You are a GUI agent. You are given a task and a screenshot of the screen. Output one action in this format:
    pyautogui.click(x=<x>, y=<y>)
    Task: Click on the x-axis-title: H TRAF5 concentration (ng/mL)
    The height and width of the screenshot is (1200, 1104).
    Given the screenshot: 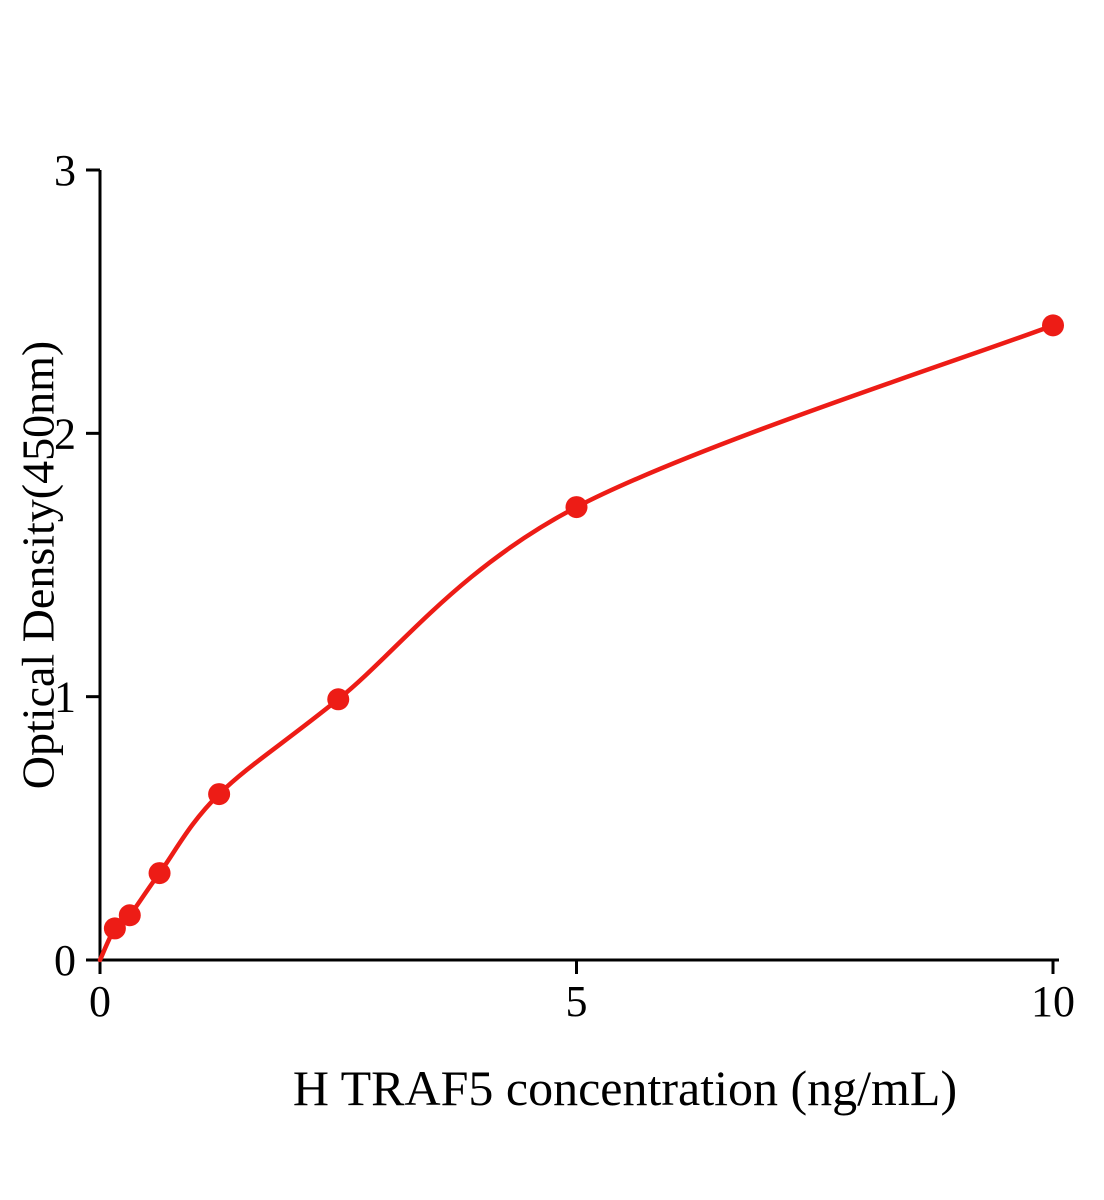 What is the action you would take?
    pyautogui.click(x=625, y=1088)
    